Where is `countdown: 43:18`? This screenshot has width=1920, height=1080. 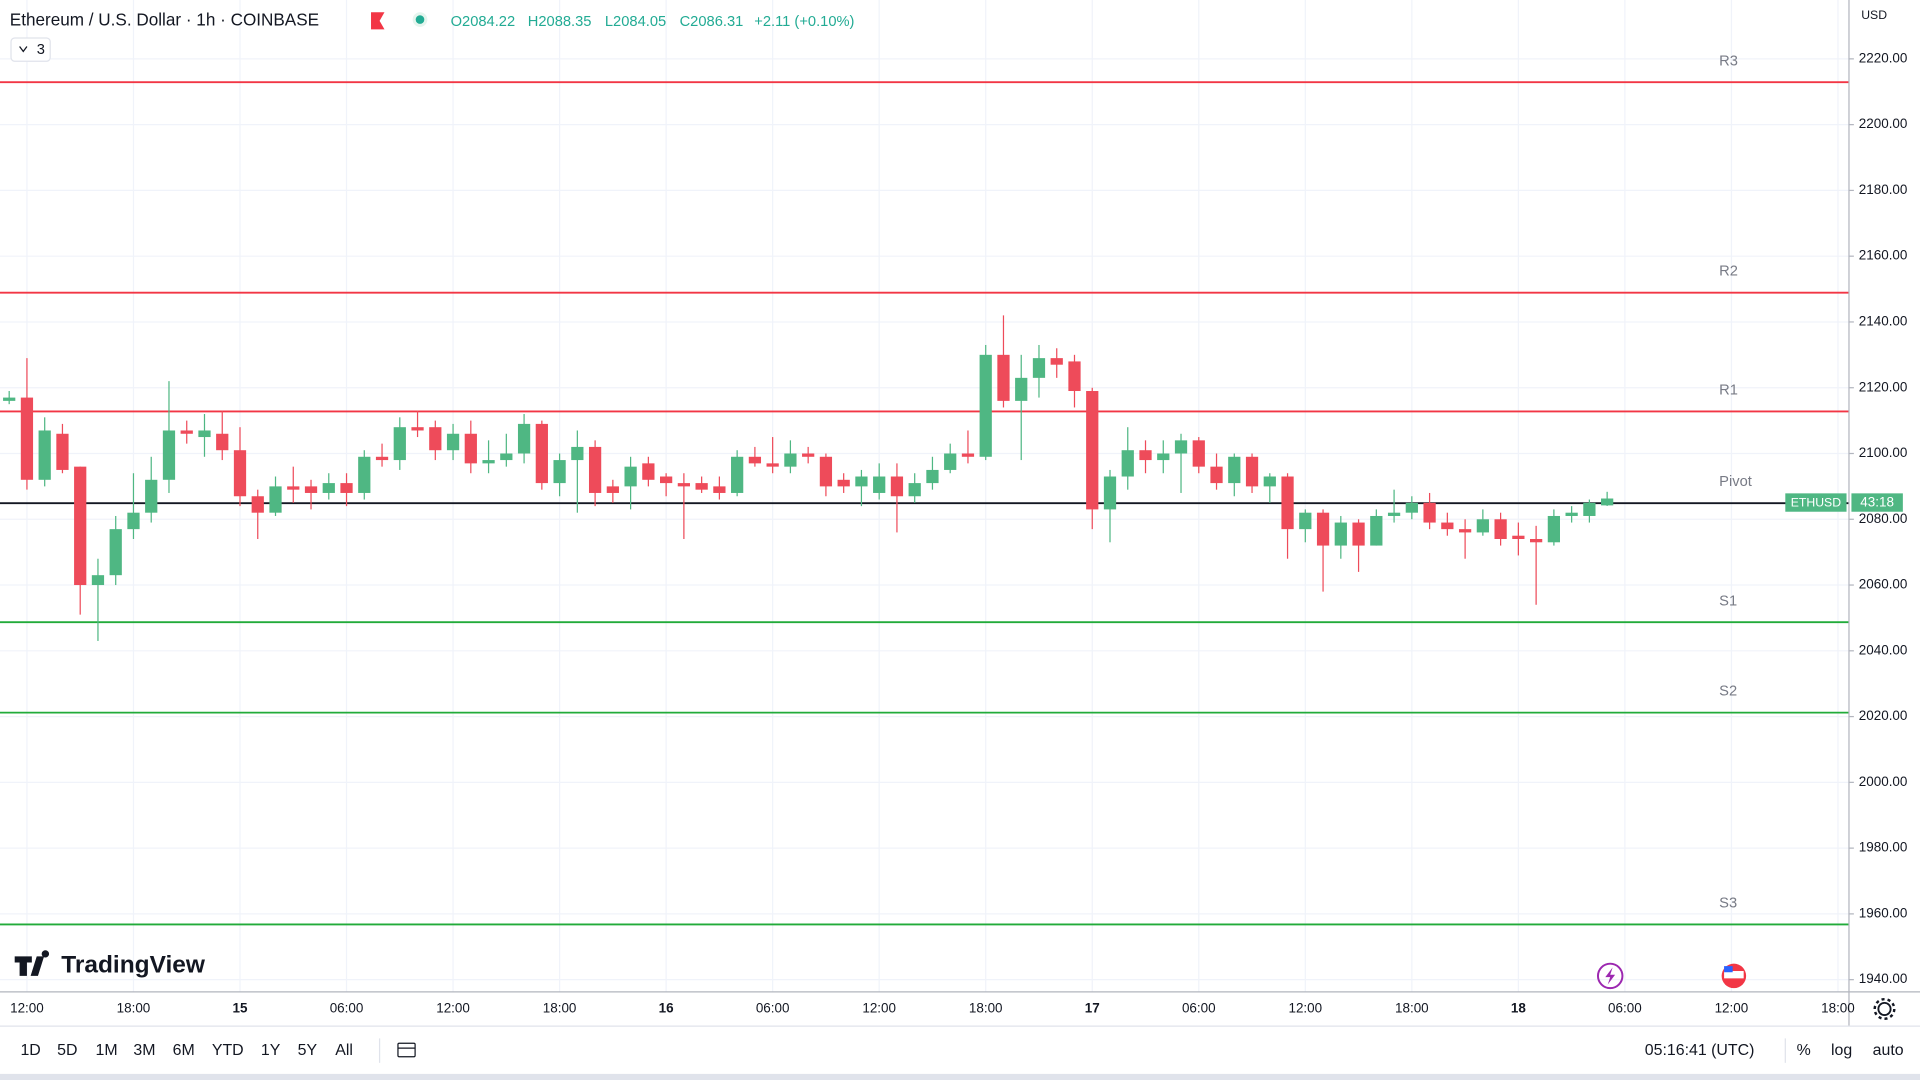
countdown: 43:18 is located at coordinates (1877, 502).